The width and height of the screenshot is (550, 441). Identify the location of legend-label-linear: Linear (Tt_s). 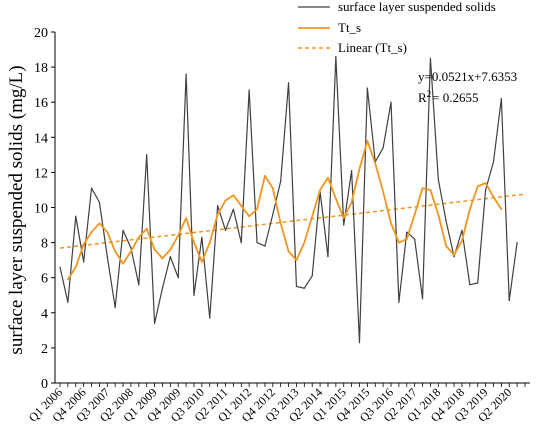
(372, 47).